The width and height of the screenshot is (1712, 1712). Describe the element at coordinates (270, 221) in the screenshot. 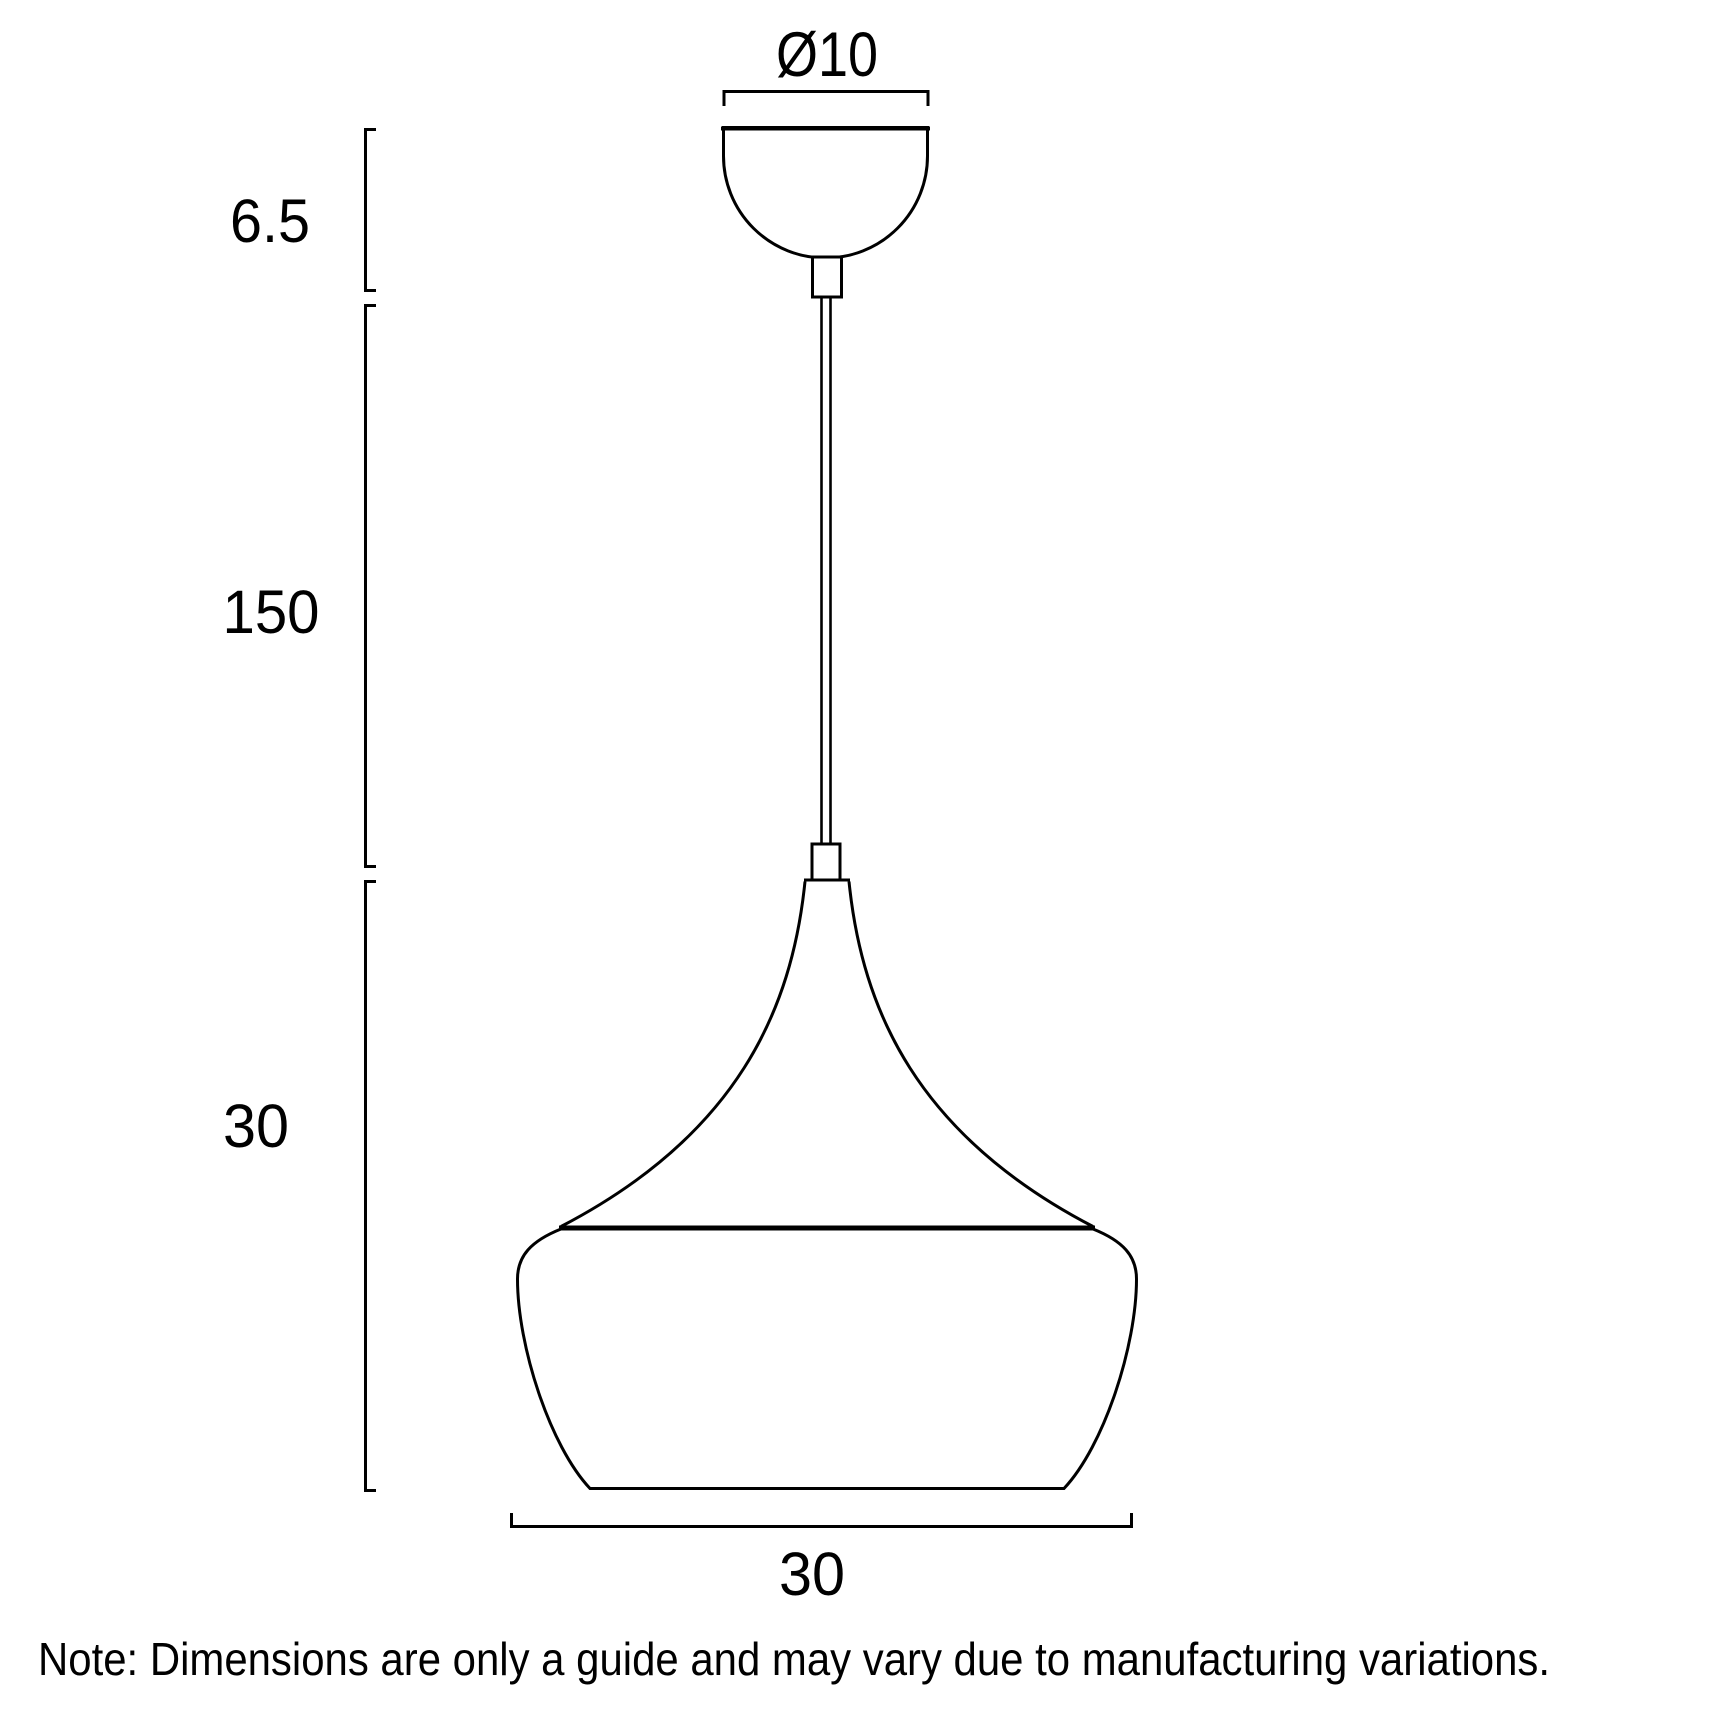

I see `canopy-height-label: 6.5` at that location.